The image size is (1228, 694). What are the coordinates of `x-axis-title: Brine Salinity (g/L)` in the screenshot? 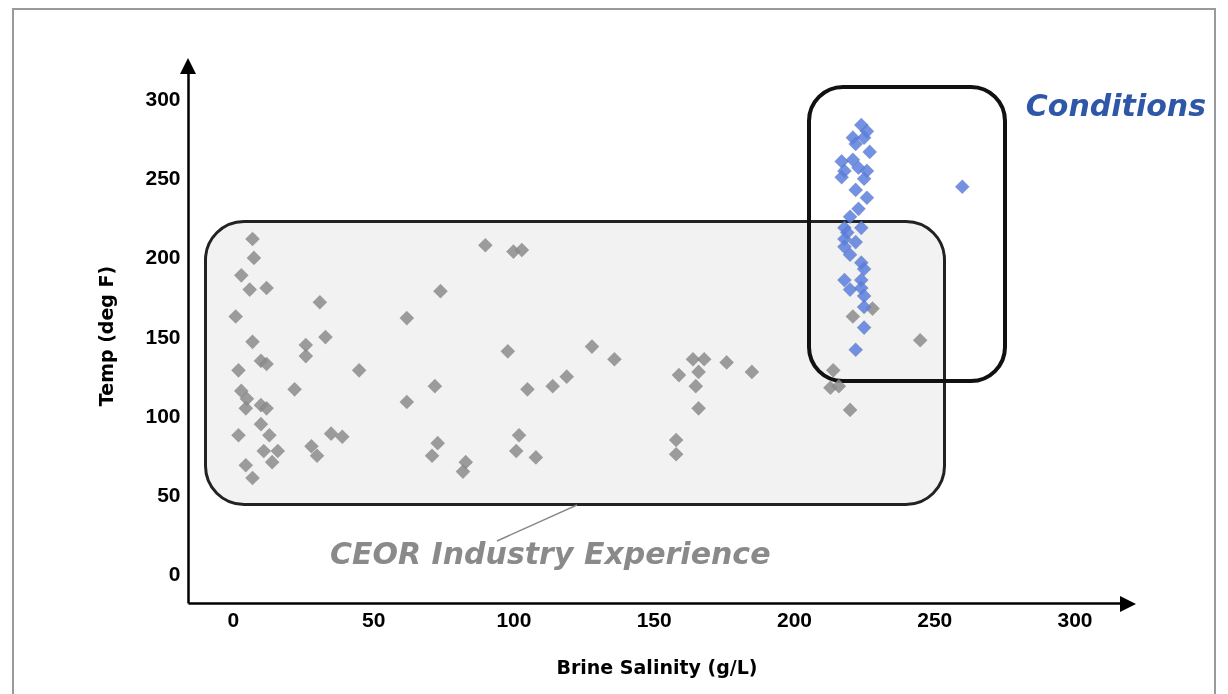 It's located at (657, 666).